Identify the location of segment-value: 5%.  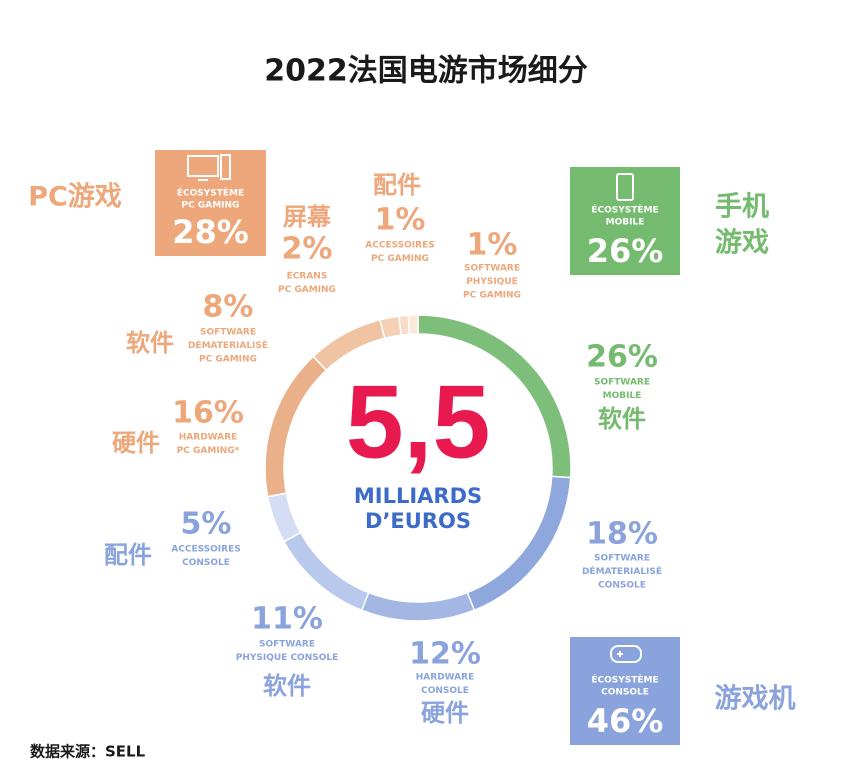
(206, 524).